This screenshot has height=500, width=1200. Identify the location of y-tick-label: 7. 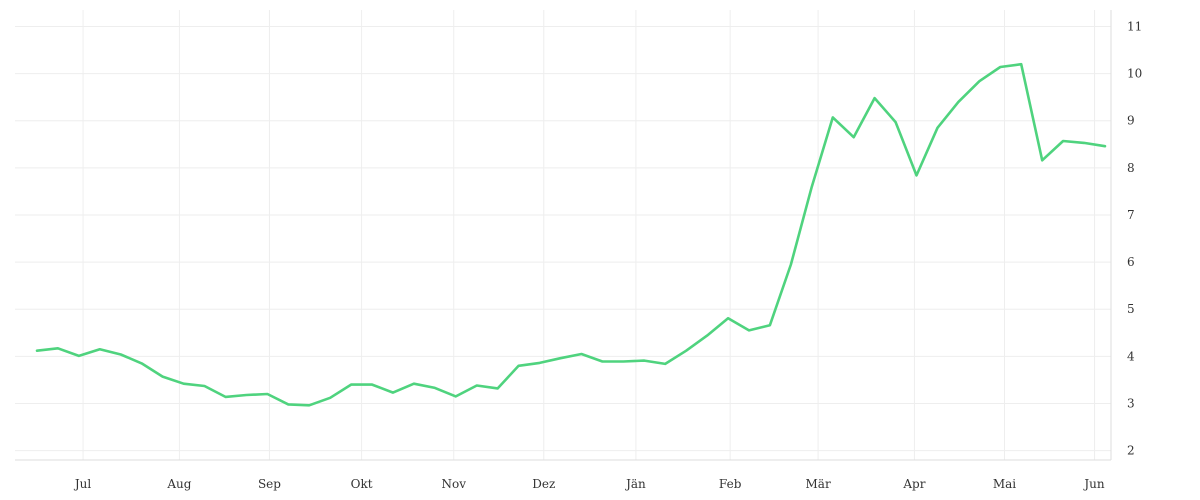
(1131, 215).